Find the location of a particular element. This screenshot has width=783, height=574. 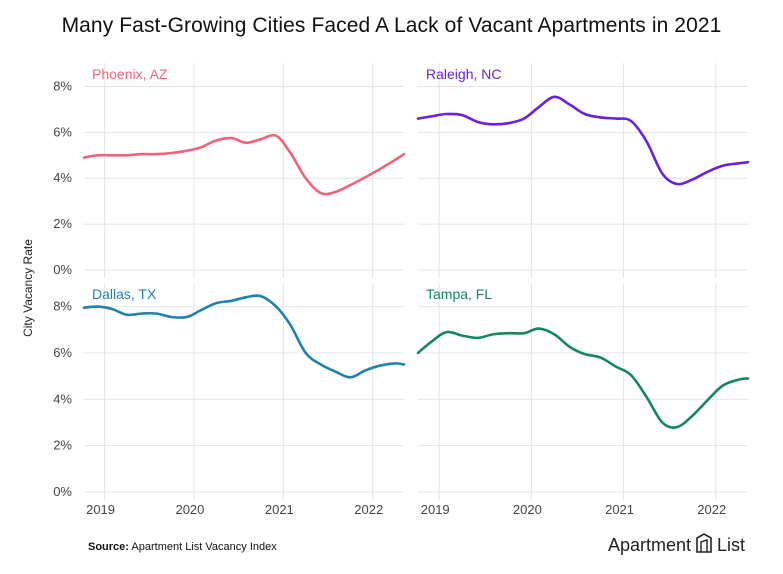

panel-title: Phoenix, AZ is located at coordinates (130, 74).